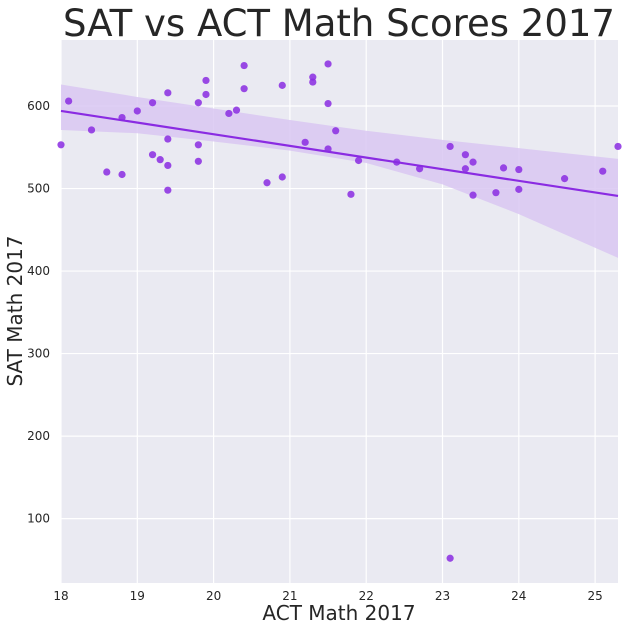  Describe the element at coordinates (338, 613) in the screenshot. I see `x-axis-label: ACT Math 2017` at that location.